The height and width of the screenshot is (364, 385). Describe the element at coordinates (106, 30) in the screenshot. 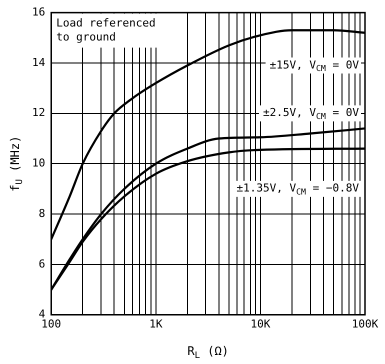

I see `annotation: Load referenced to ground` at that location.